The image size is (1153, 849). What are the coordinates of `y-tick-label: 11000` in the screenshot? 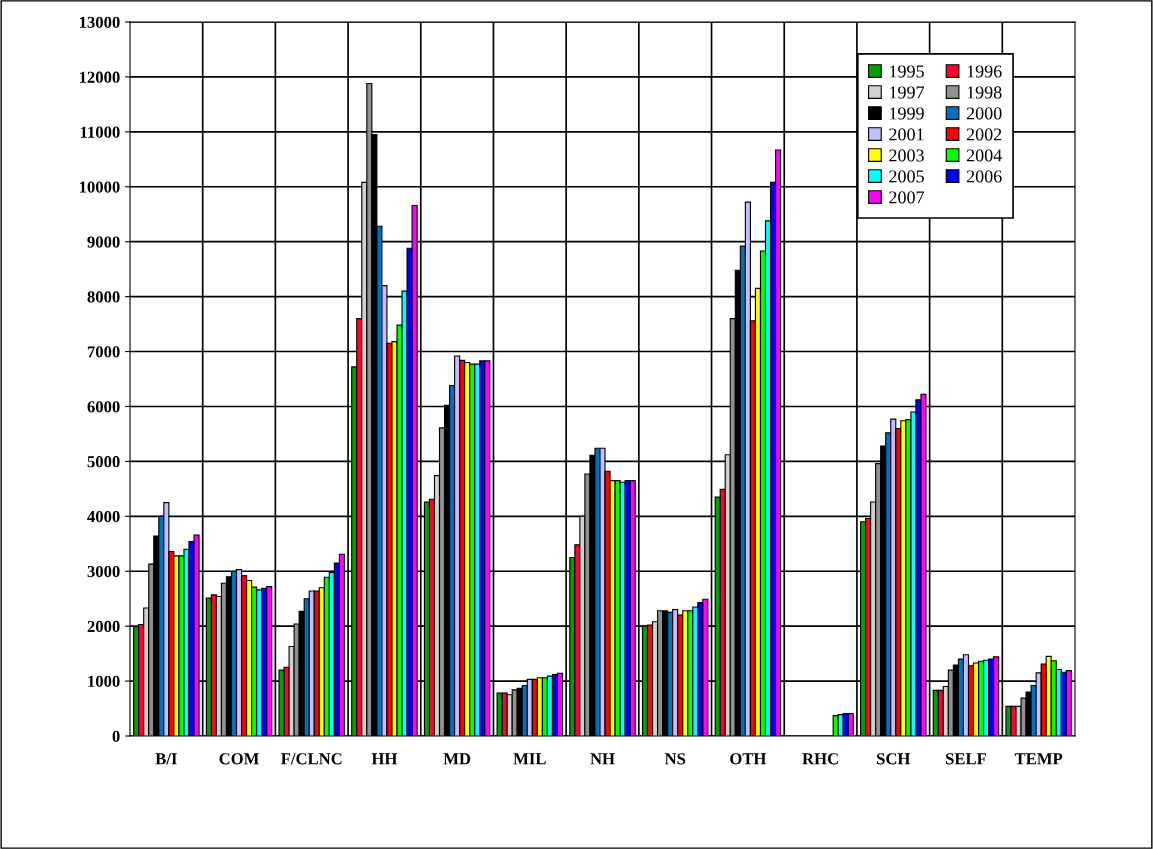 It's located at (100, 132).